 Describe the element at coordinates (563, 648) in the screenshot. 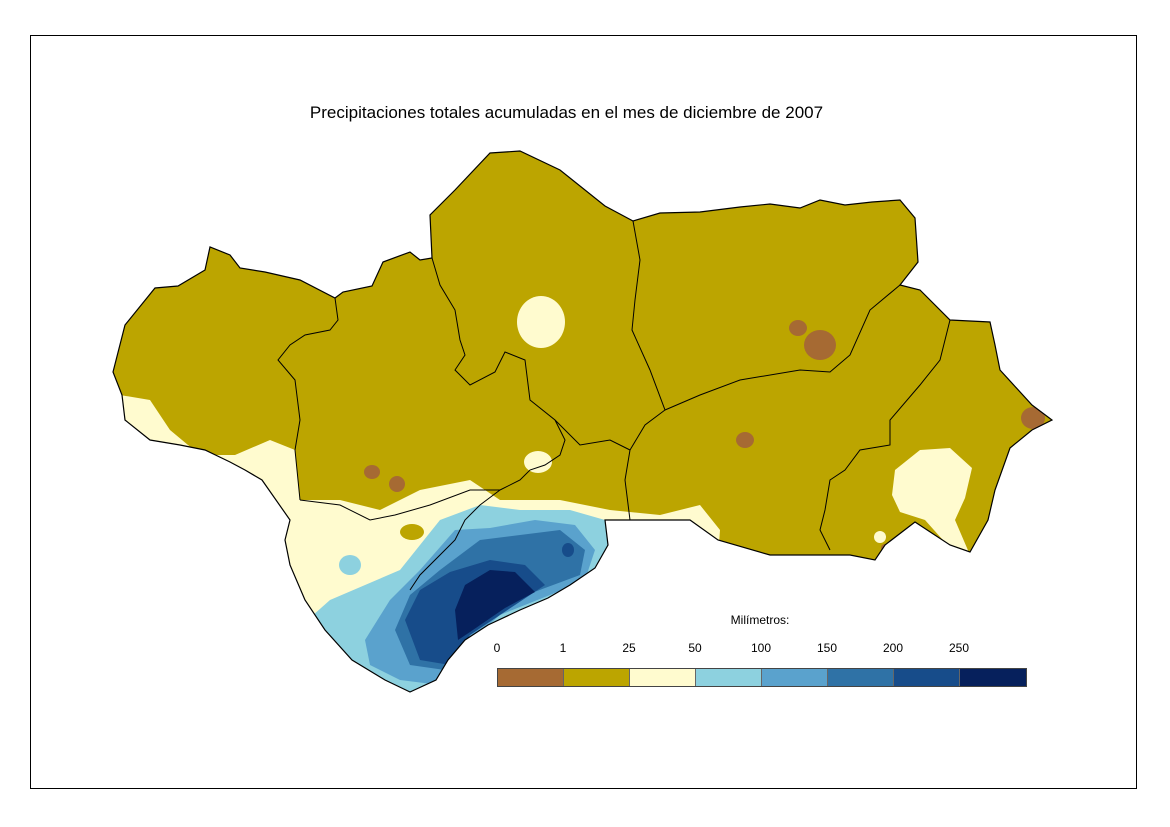

I see `legend-tick-label: 1` at that location.